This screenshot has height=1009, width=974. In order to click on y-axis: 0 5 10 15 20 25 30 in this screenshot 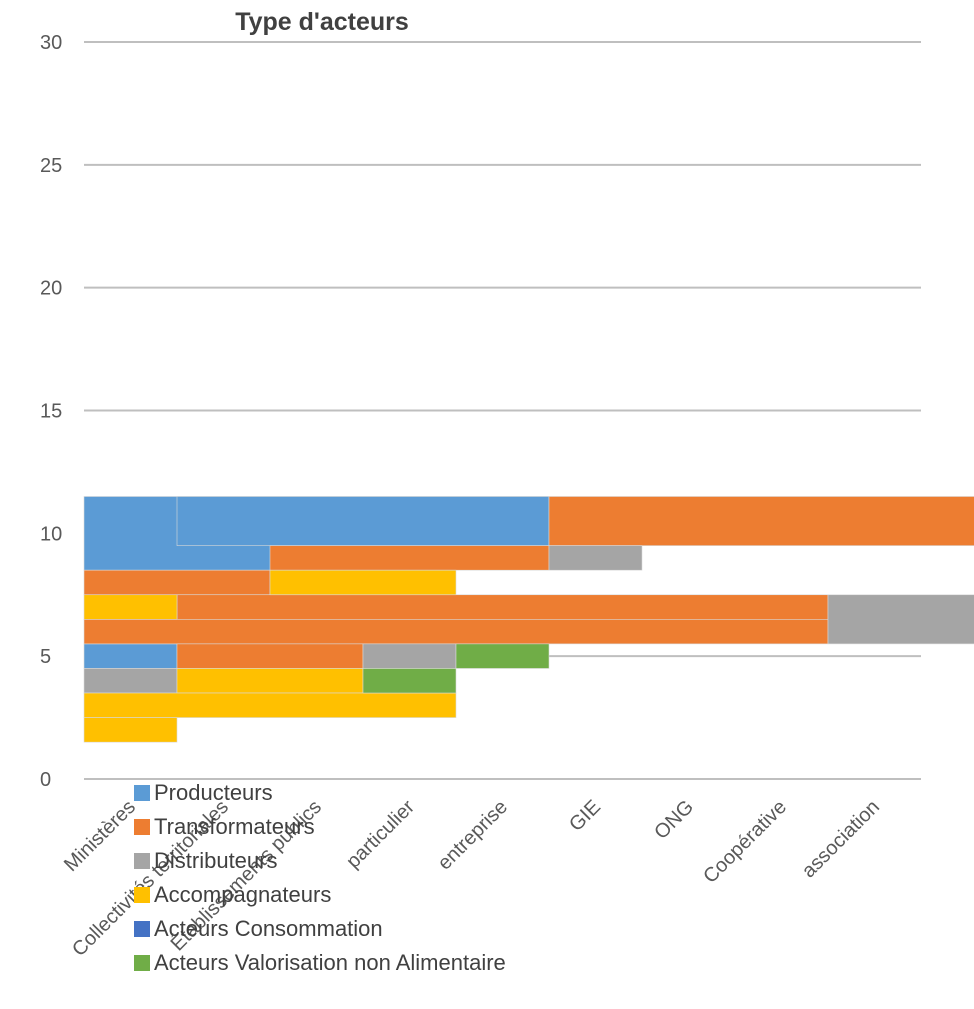, I will do `click(51, 411)`.